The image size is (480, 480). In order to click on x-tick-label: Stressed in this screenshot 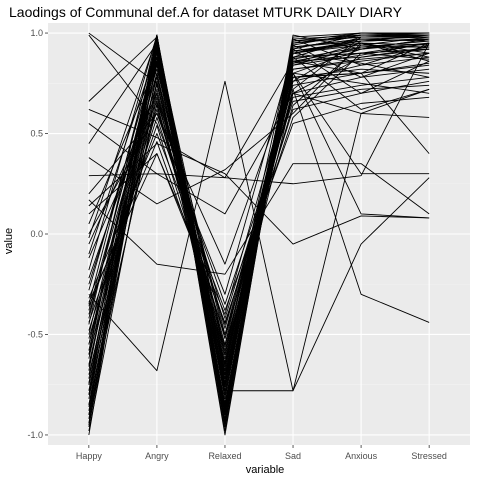, I will do `click(429, 456)`.